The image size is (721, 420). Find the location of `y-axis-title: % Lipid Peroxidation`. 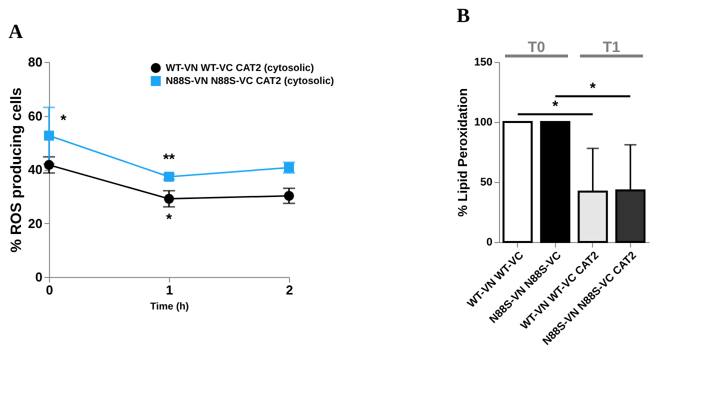

y-axis-title: % Lipid Peroxidation is located at coordinates (462, 152).